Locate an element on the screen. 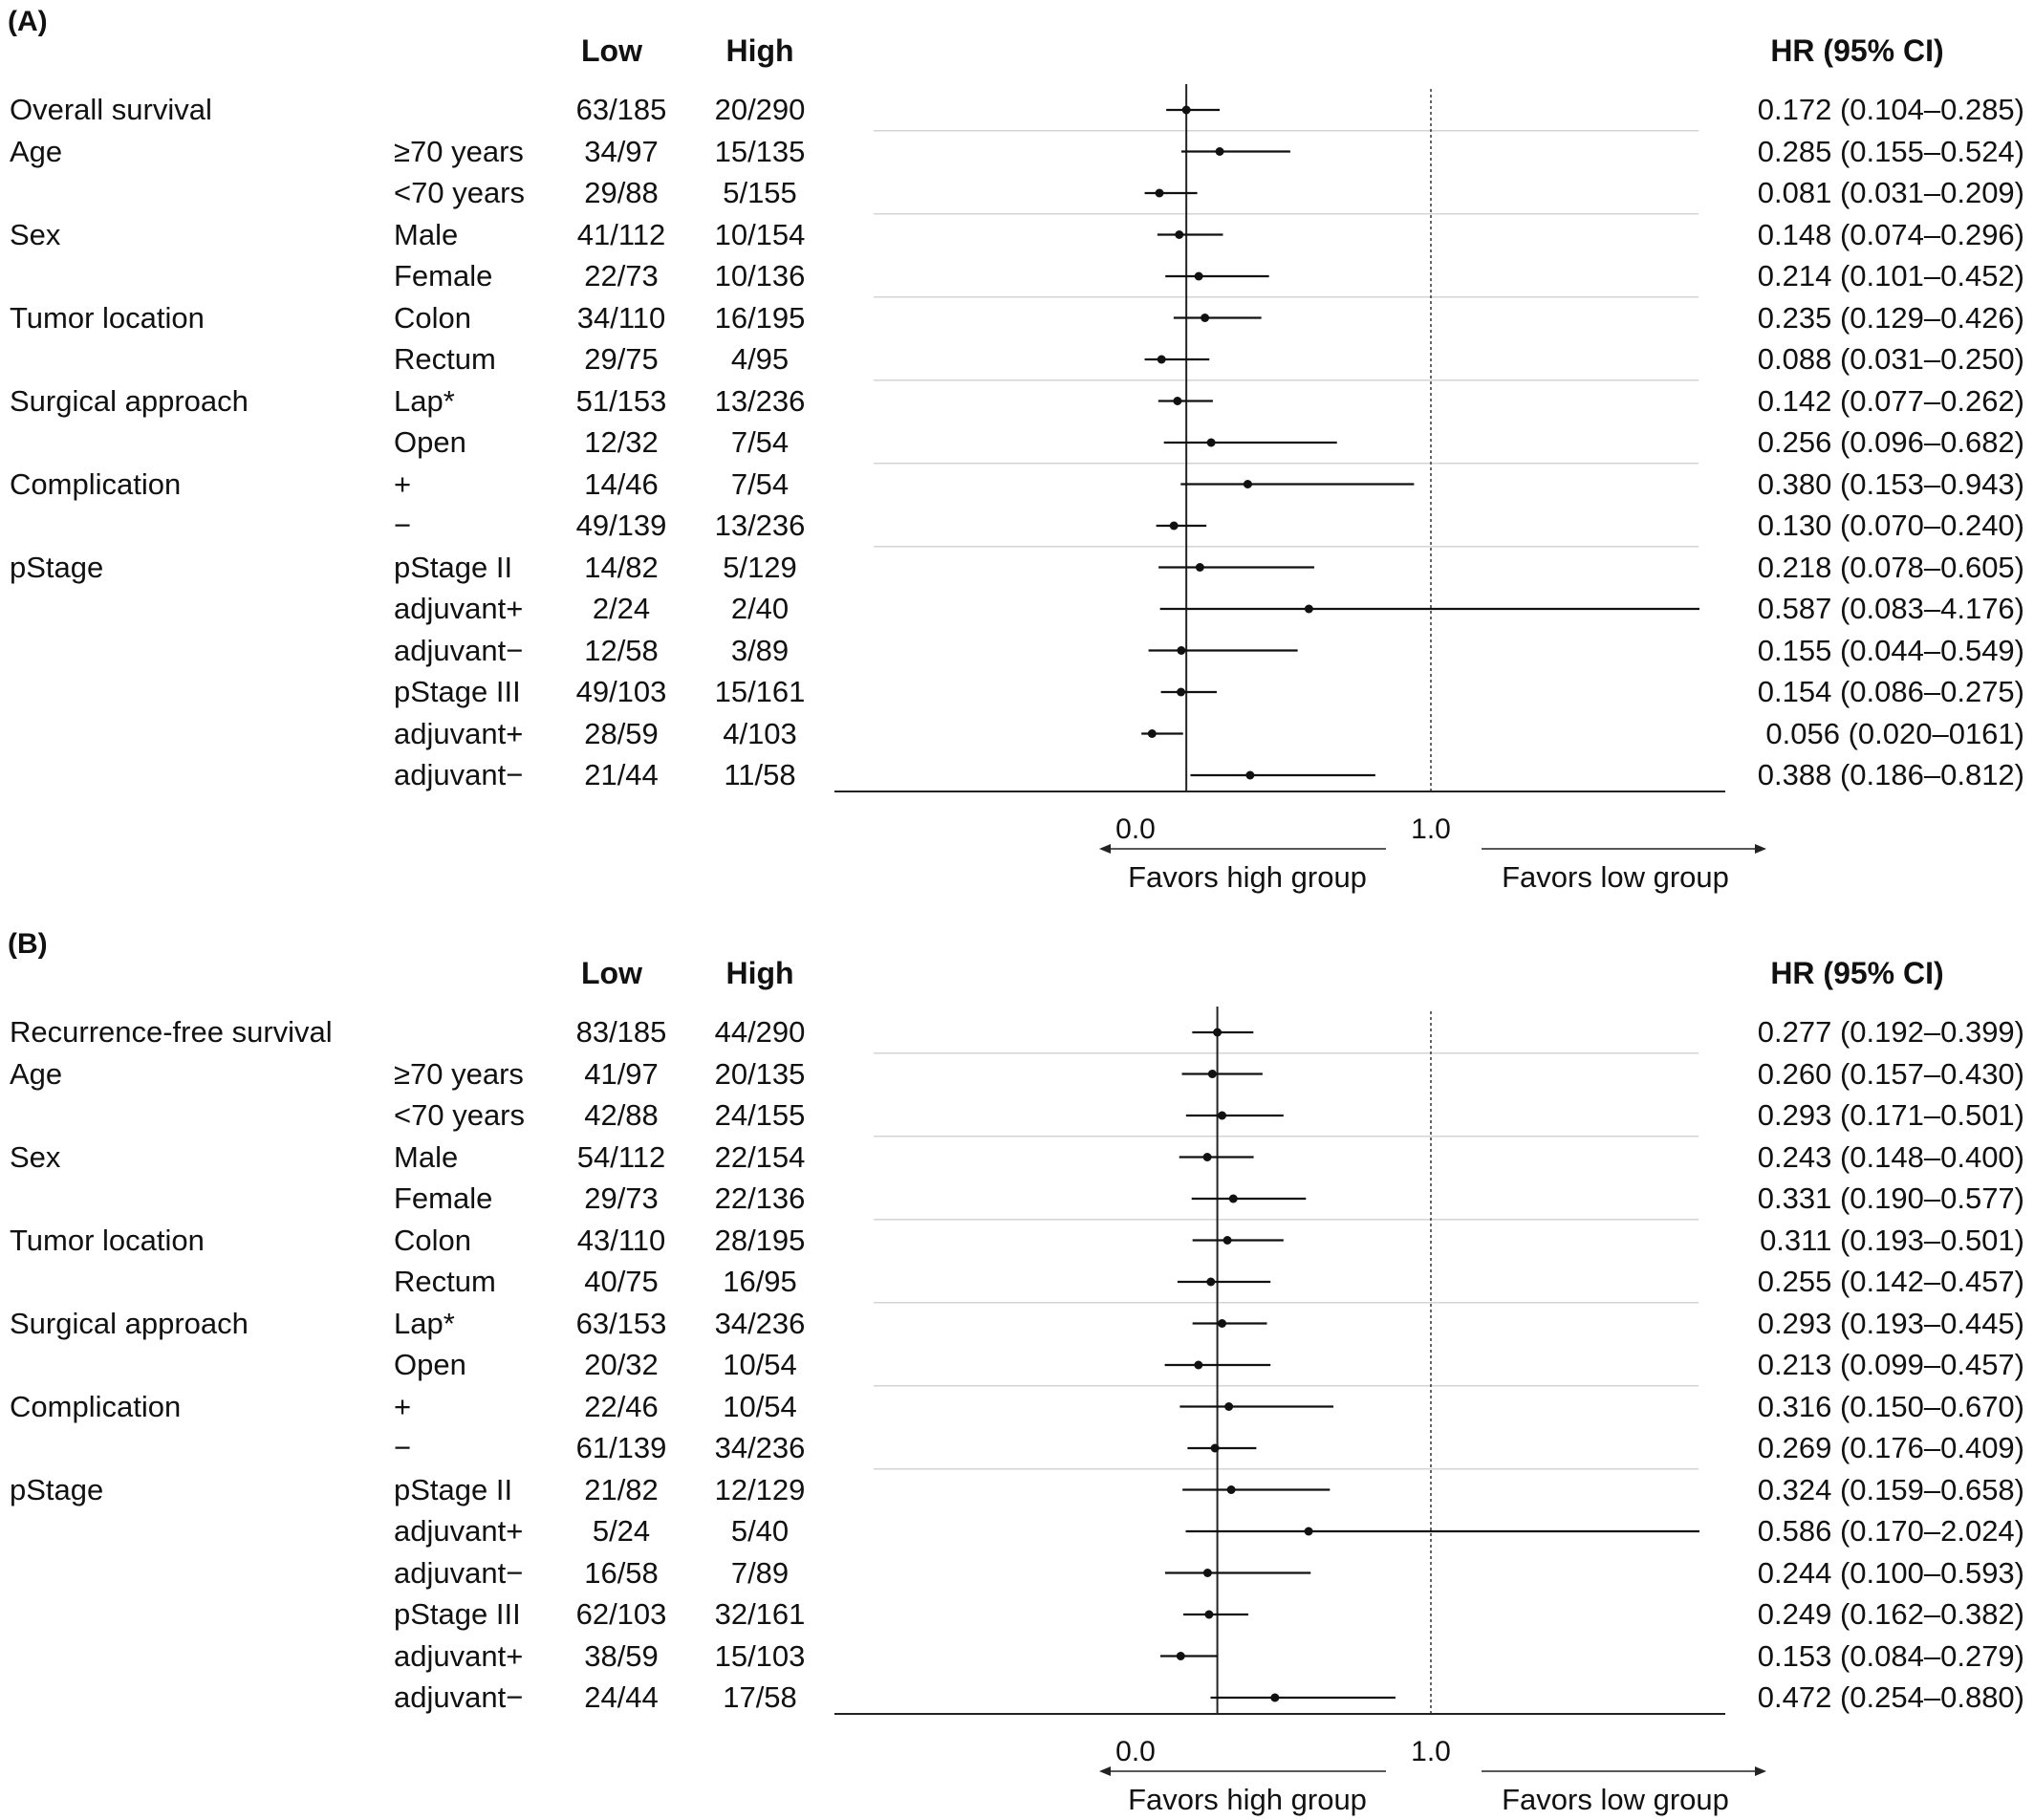  row-hr-ci-value: 0.235 (0.129–0.426) is located at coordinates (1890, 318).